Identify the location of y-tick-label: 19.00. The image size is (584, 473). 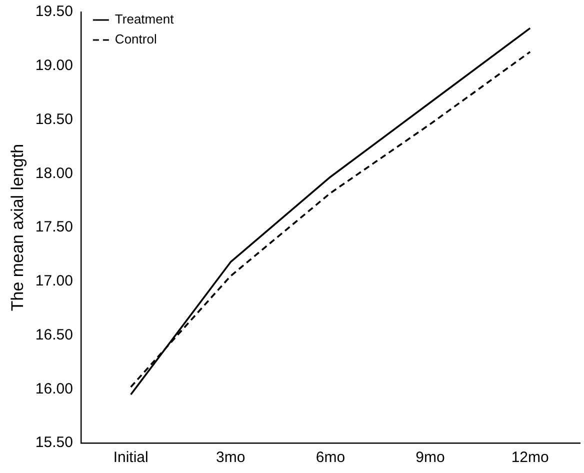
(54, 65).